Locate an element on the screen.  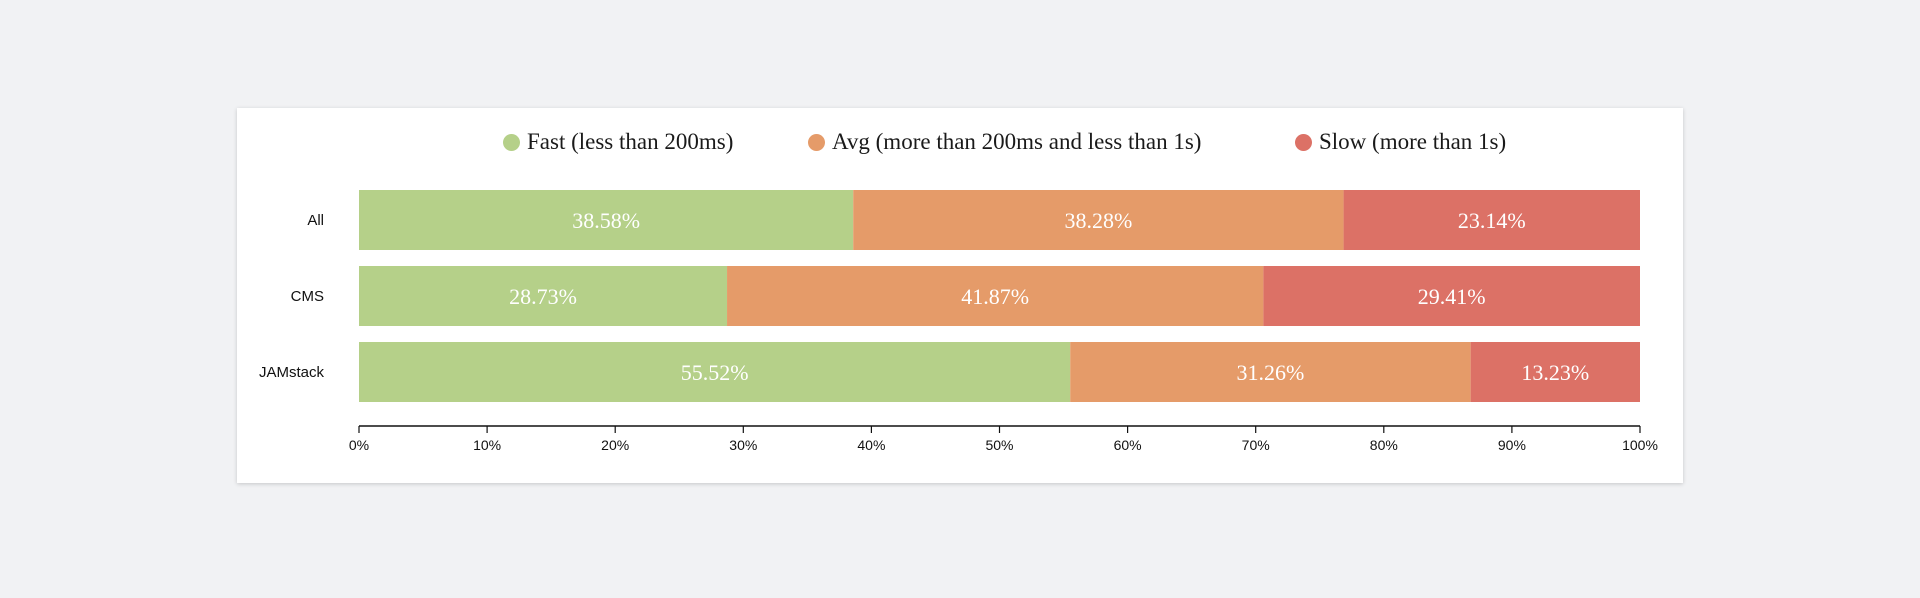
data-label: 13.23% is located at coordinates (1555, 372).